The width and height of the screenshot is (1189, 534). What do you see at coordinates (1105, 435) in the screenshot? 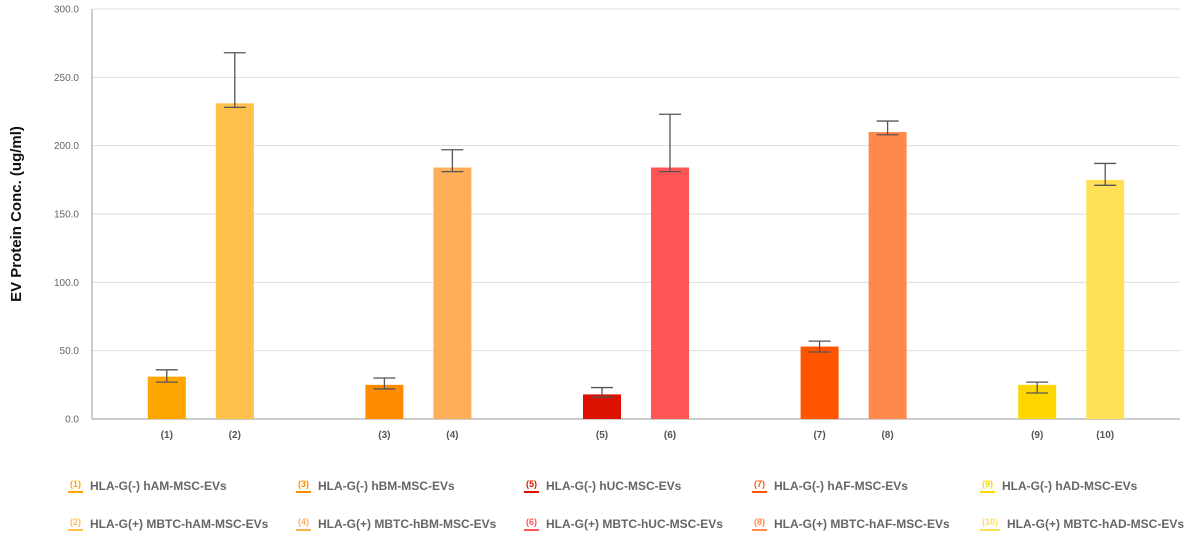
I see `x-tick-label: (10)` at bounding box center [1105, 435].